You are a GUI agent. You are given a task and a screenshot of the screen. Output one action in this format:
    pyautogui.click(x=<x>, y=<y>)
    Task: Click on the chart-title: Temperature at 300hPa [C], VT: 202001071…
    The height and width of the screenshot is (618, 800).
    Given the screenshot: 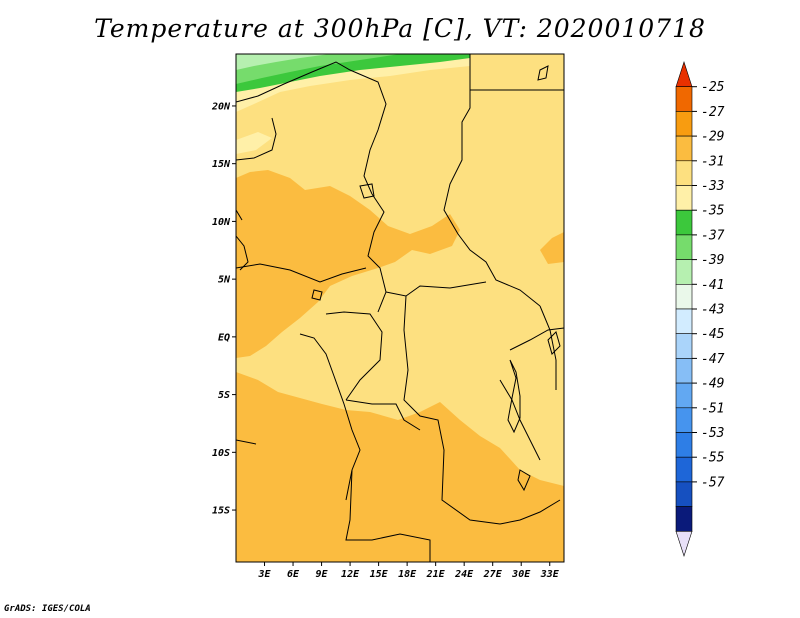 What is the action you would take?
    pyautogui.click(x=400, y=28)
    